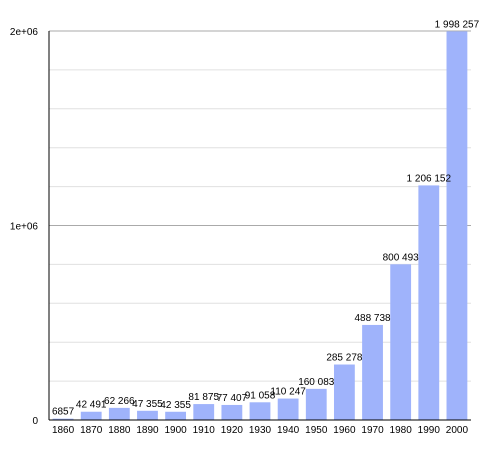 The width and height of the screenshot is (500, 450). I want to click on bar-1910, so click(204, 412).